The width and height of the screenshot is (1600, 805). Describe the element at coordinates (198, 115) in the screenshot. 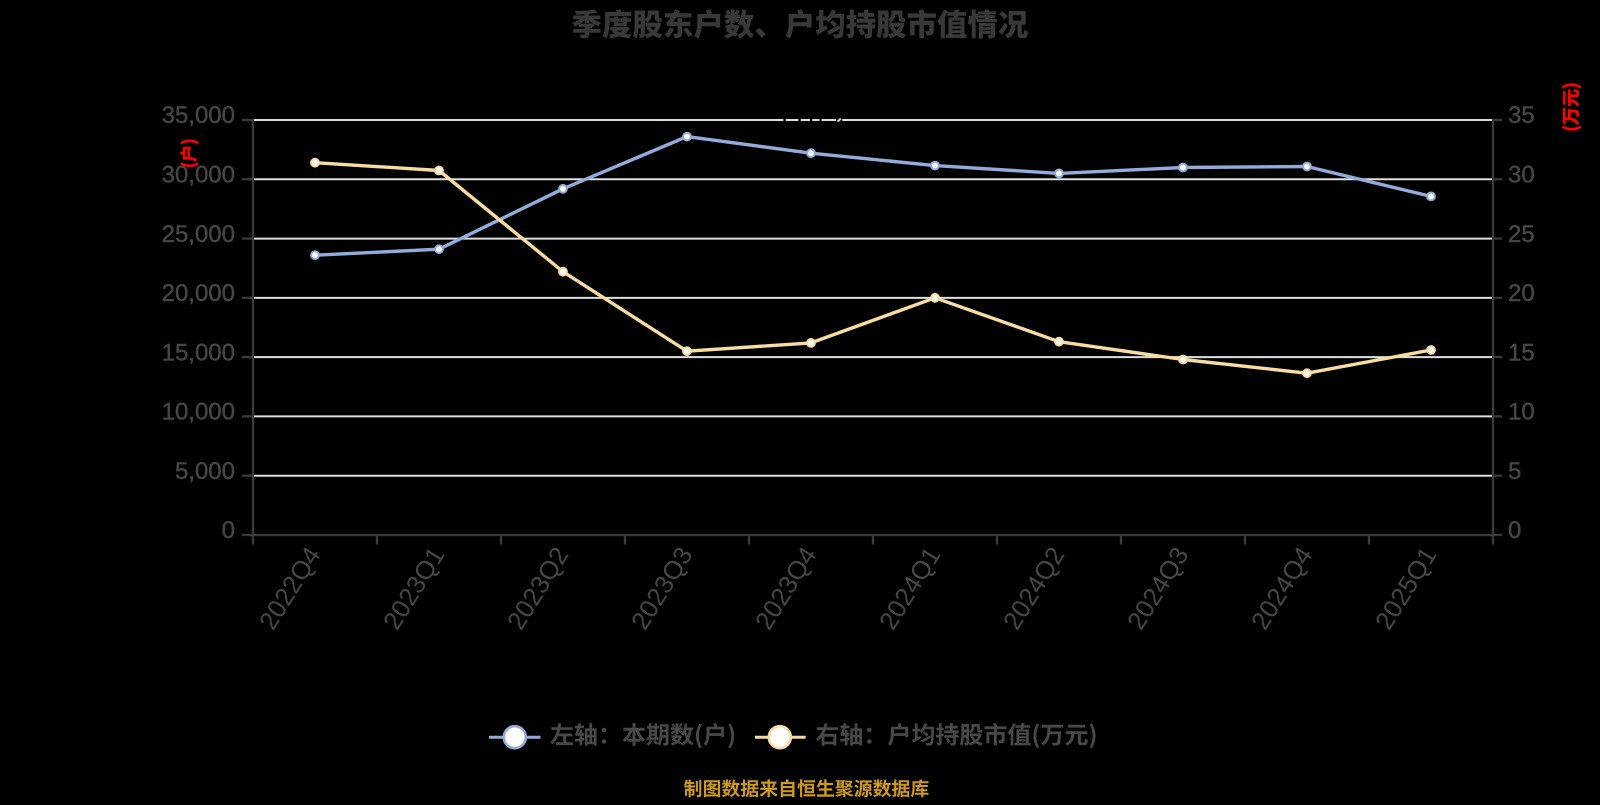

I see `svg-text: 35,000` at that location.